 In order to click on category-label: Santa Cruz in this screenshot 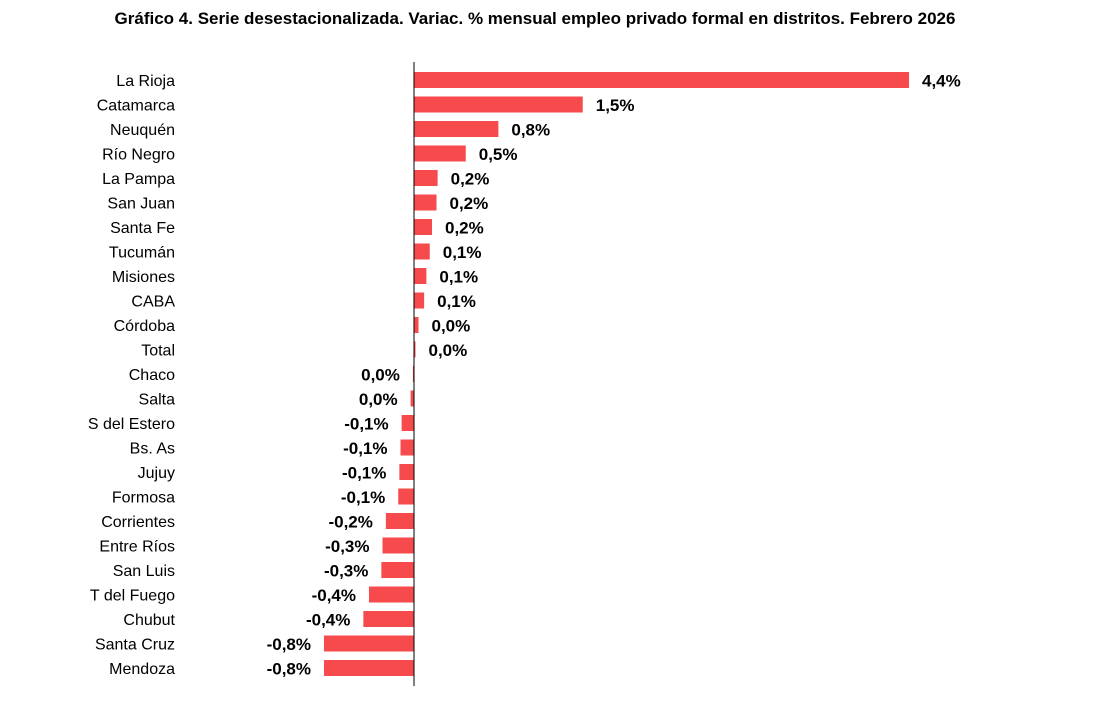, I will do `click(135, 645)`.